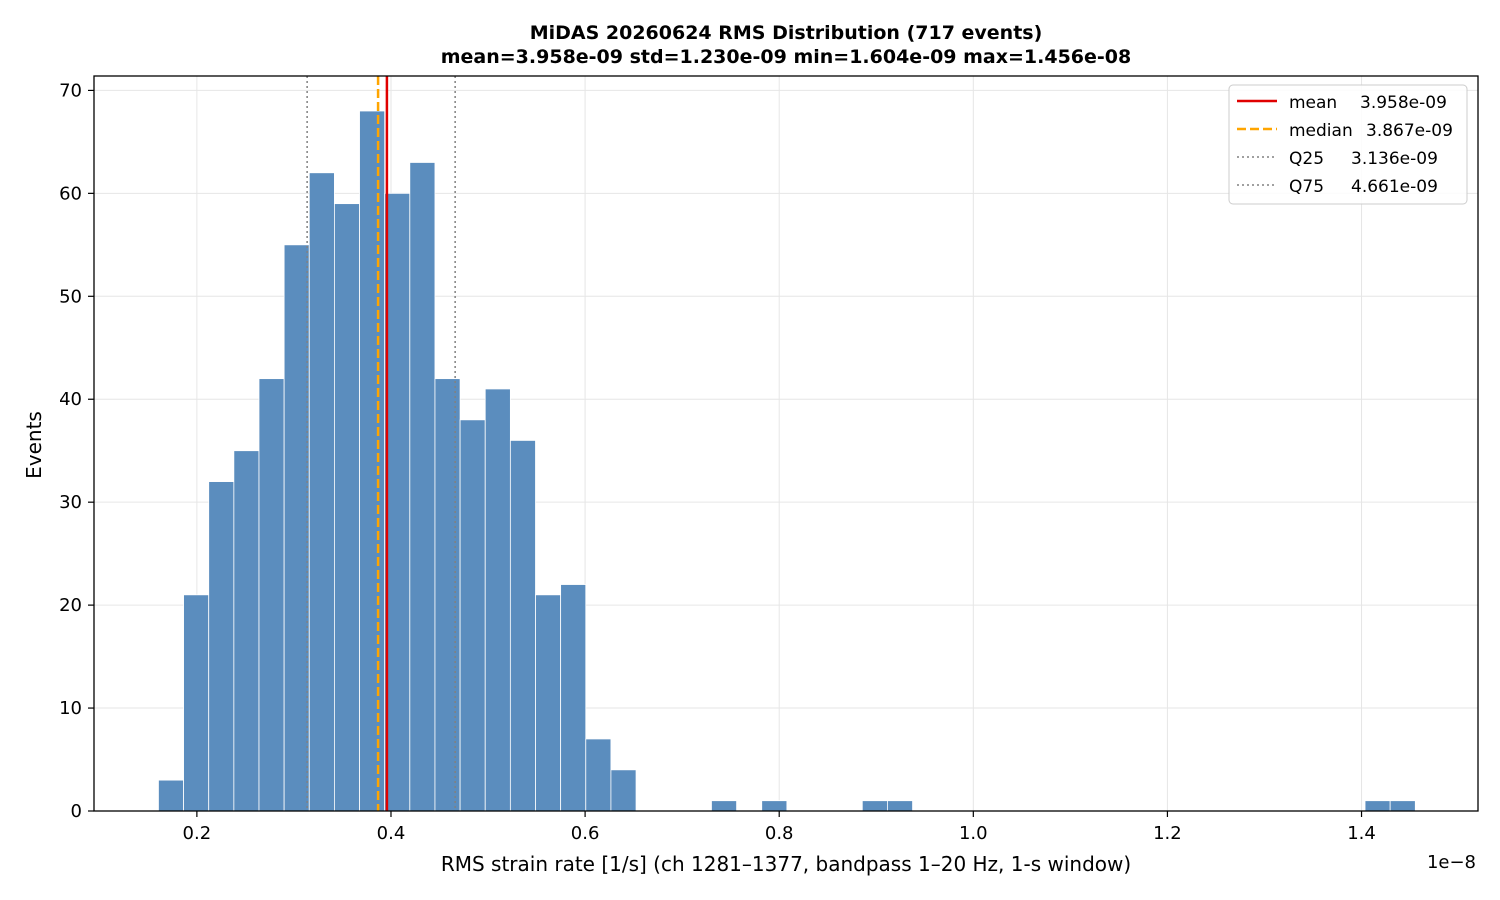 The width and height of the screenshot is (1500, 900). I want to click on x-tick-label: 1.2, so click(1167, 833).